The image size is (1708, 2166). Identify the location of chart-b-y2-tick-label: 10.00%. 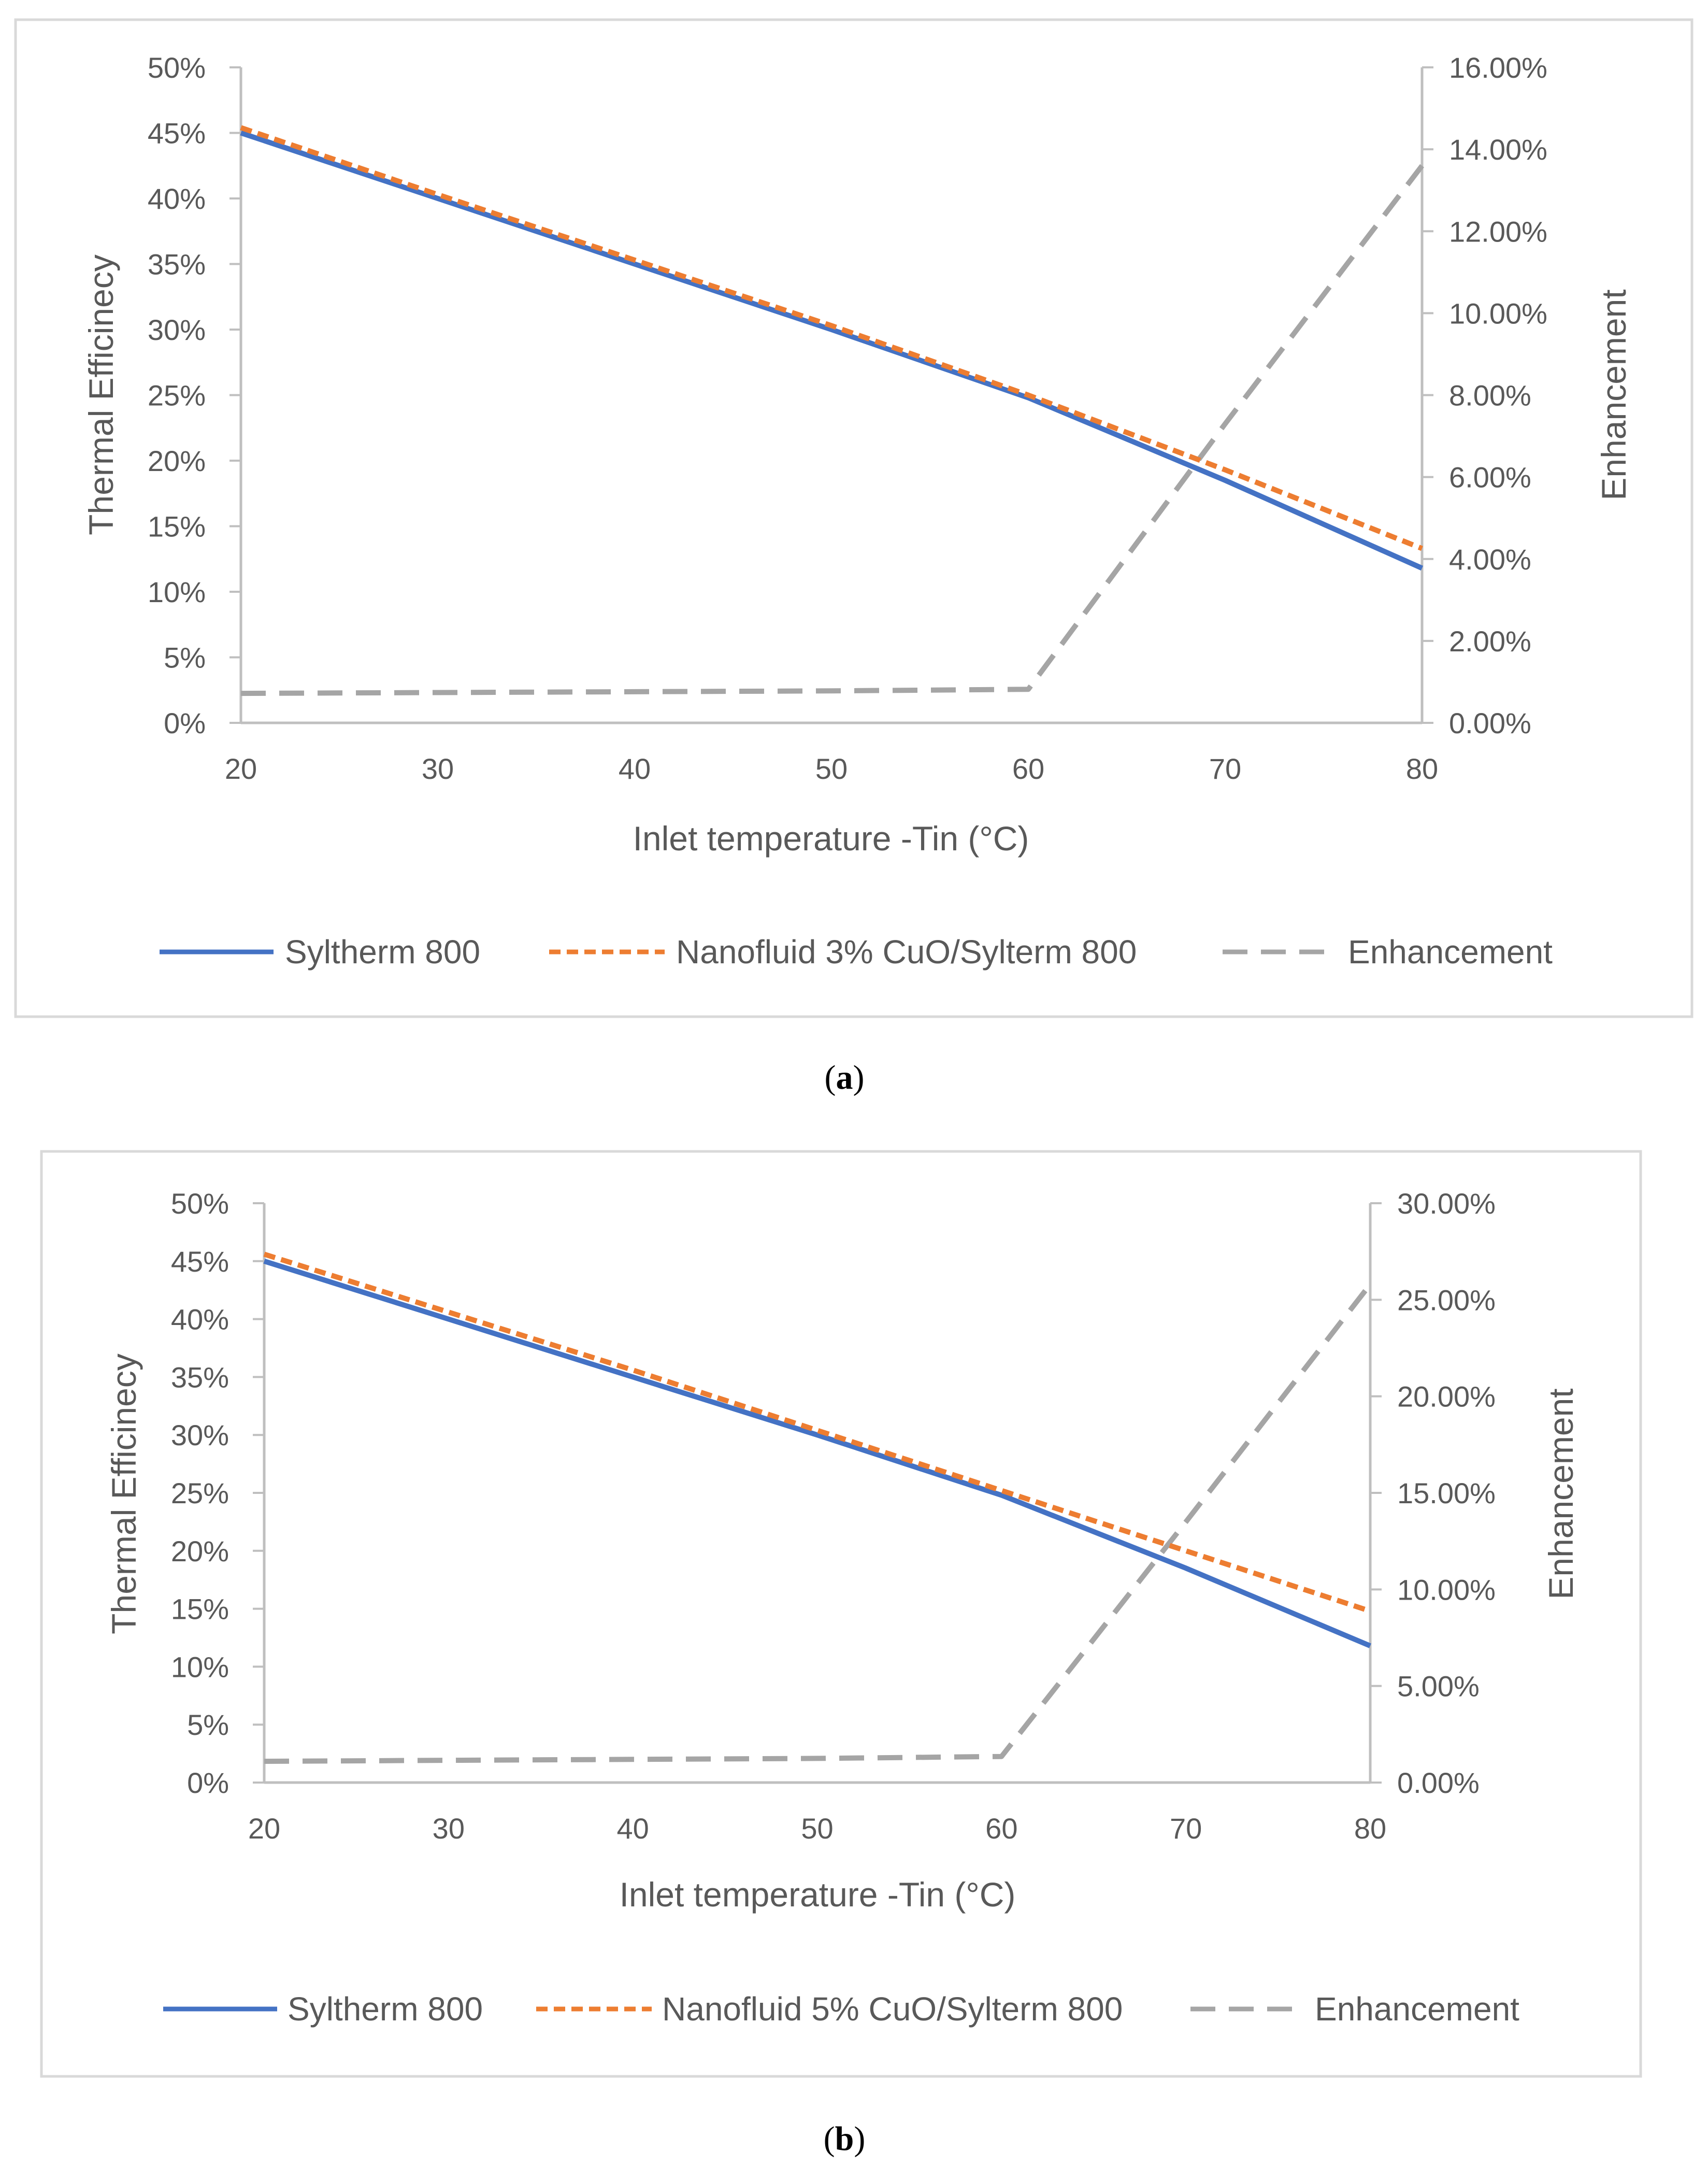
(1446, 1589).